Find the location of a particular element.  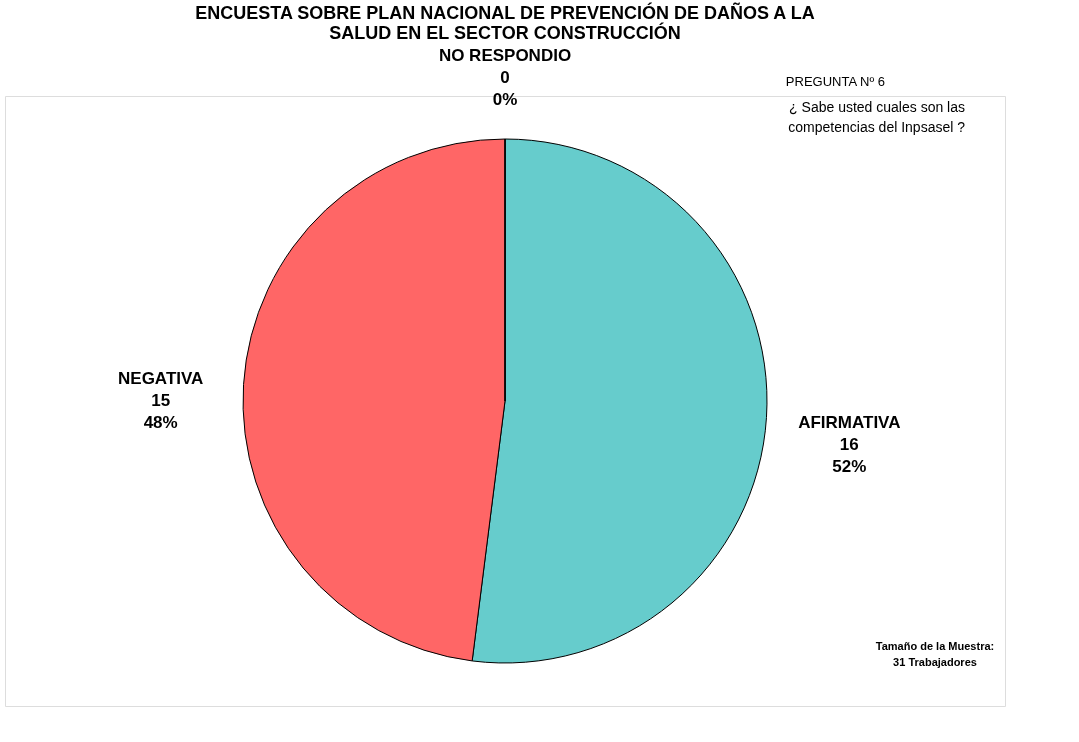

text: SALUD EN EL SECTOR CONSTRUCCIÓN is located at coordinates (505, 33).